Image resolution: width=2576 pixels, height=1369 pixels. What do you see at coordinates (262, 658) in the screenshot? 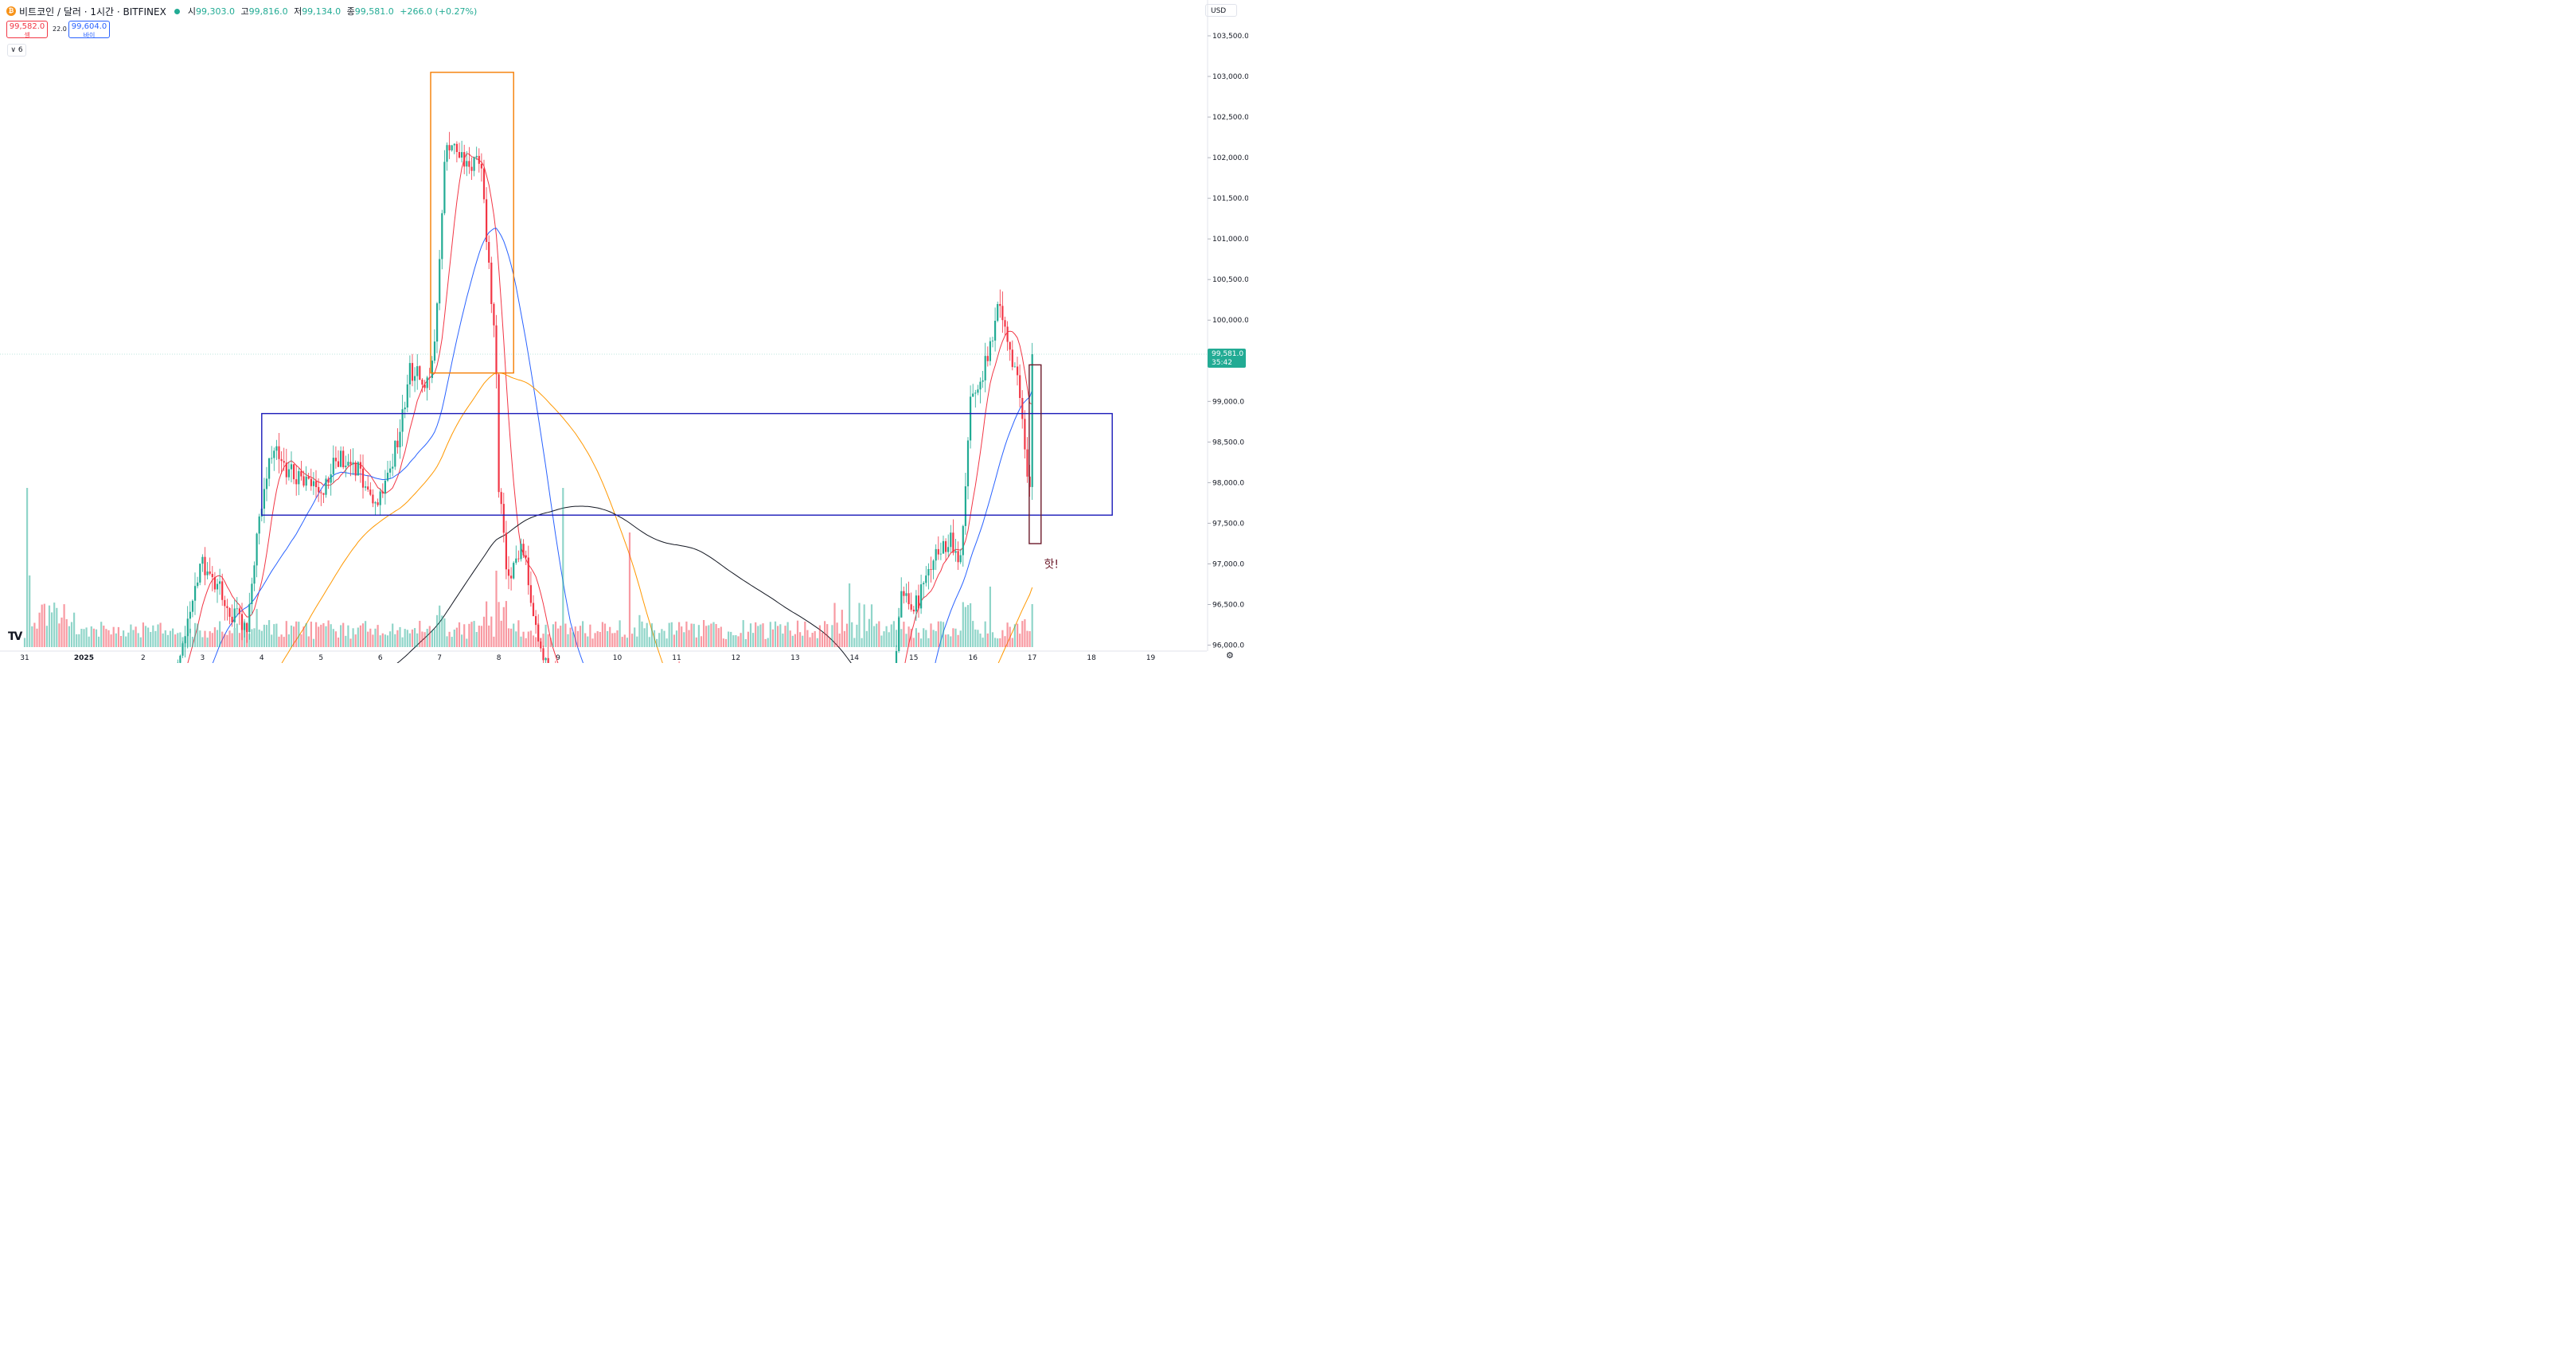
I see `time-tick-label: 4` at bounding box center [262, 658].